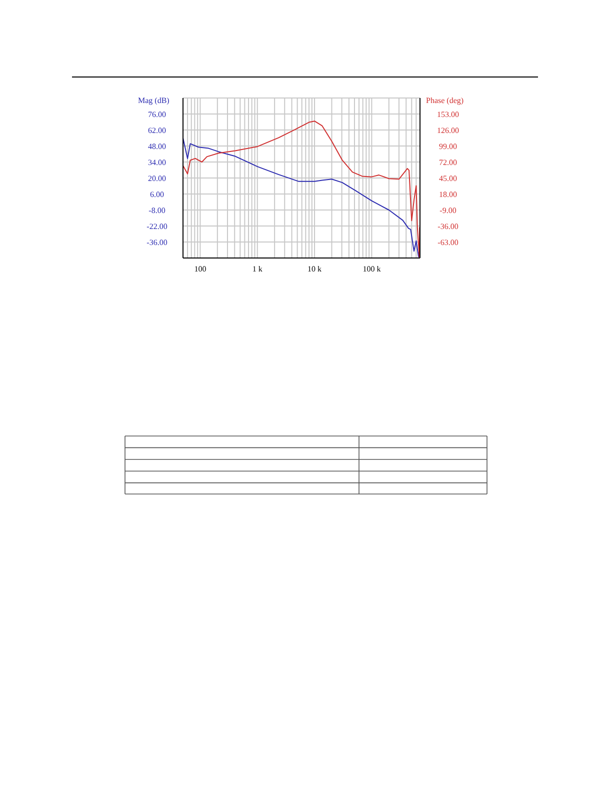 The height and width of the screenshot is (791, 611). What do you see at coordinates (448, 114) in the screenshot?
I see `y2-tick-label: 153.00` at bounding box center [448, 114].